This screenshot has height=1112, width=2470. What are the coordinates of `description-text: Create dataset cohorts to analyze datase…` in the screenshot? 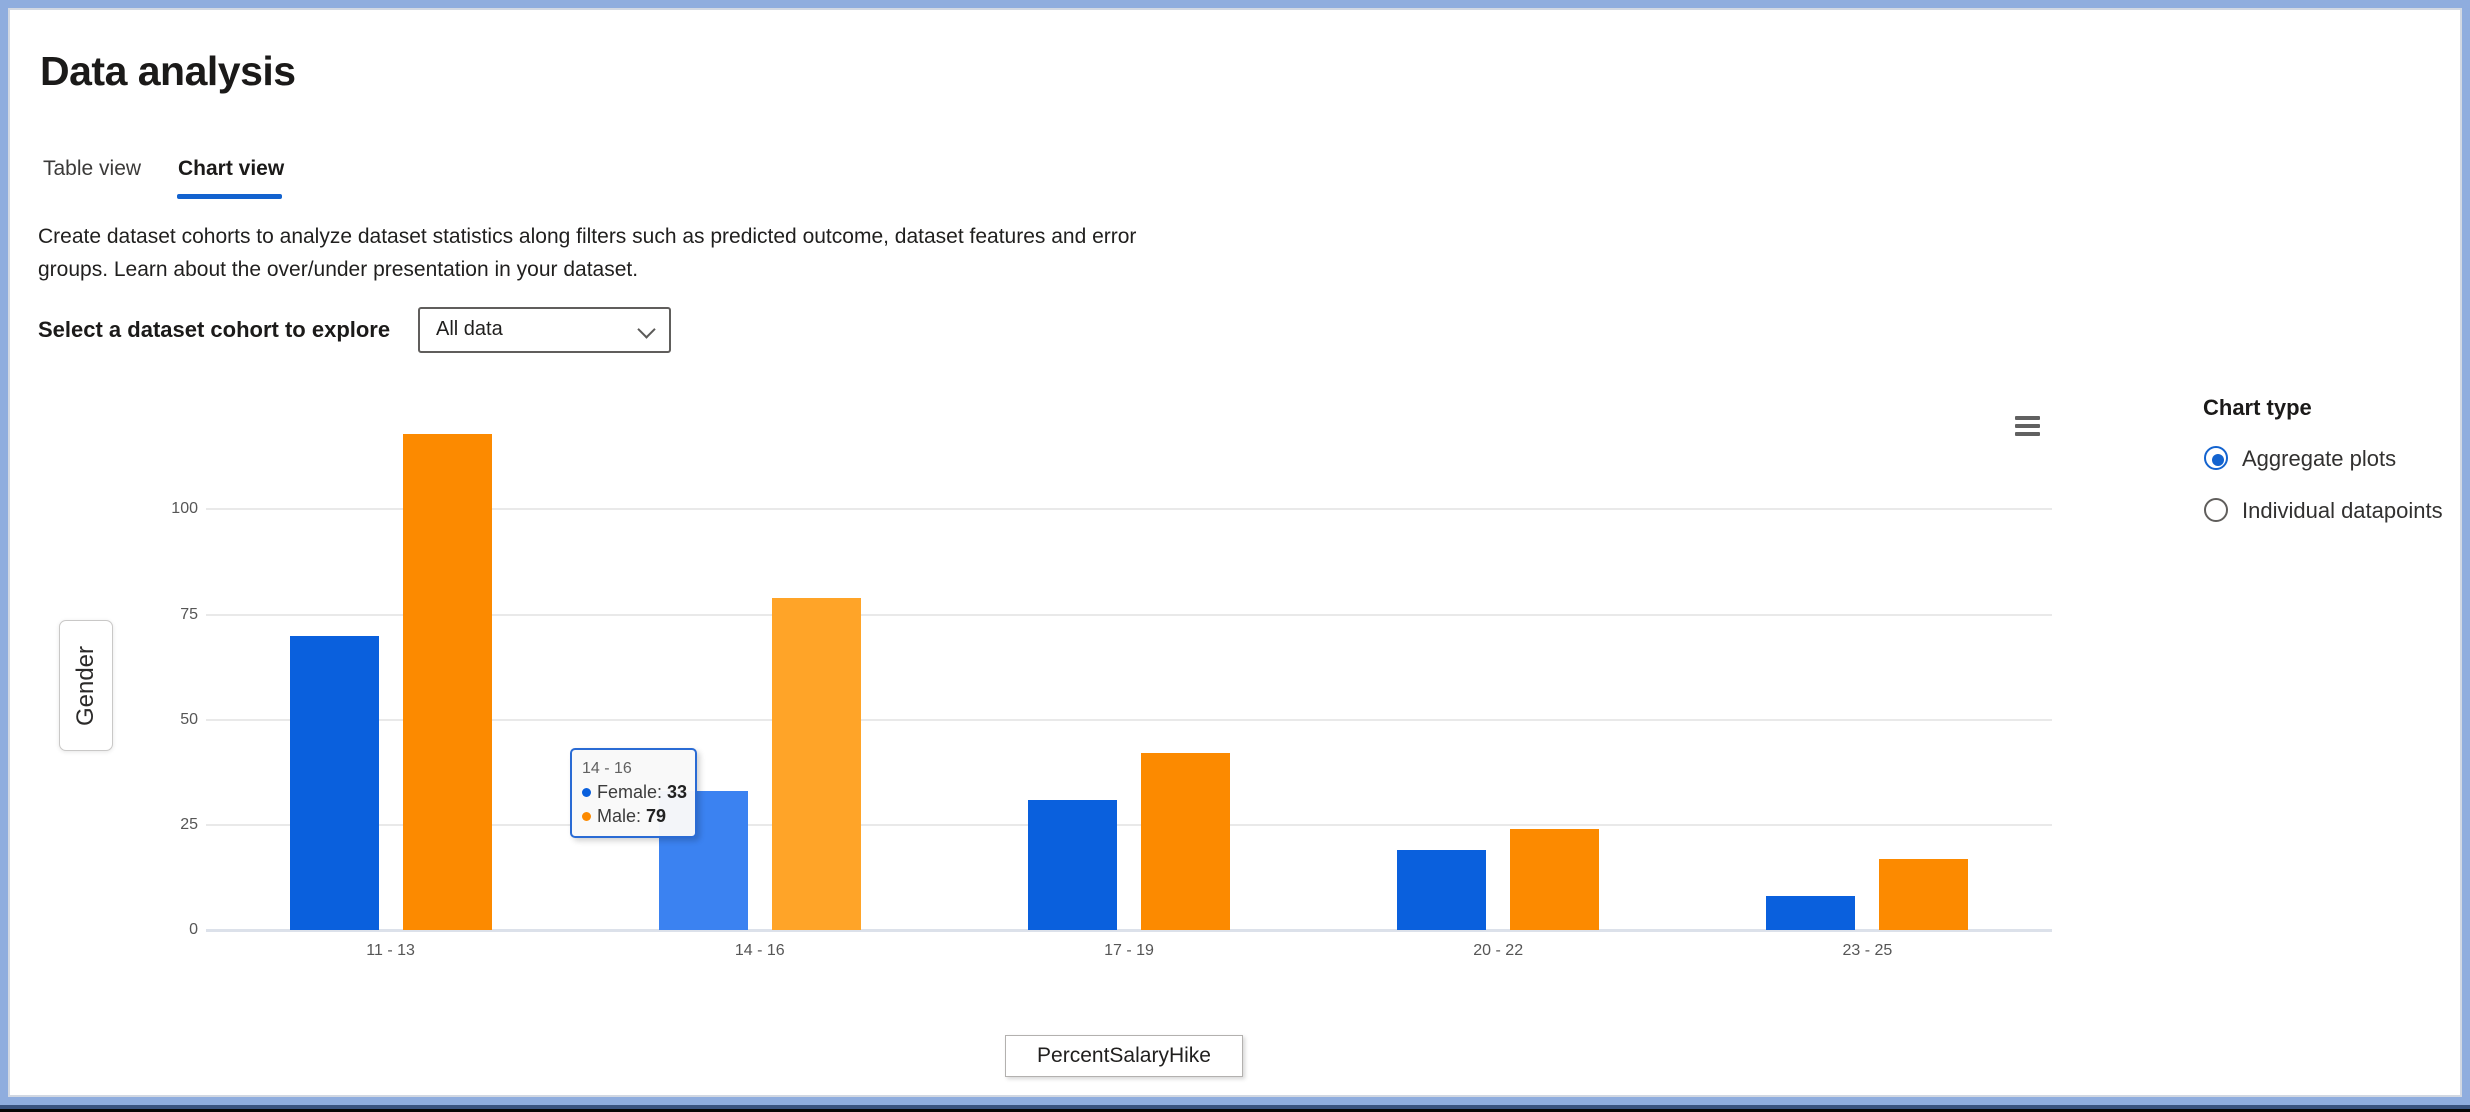 It's located at (638, 253).